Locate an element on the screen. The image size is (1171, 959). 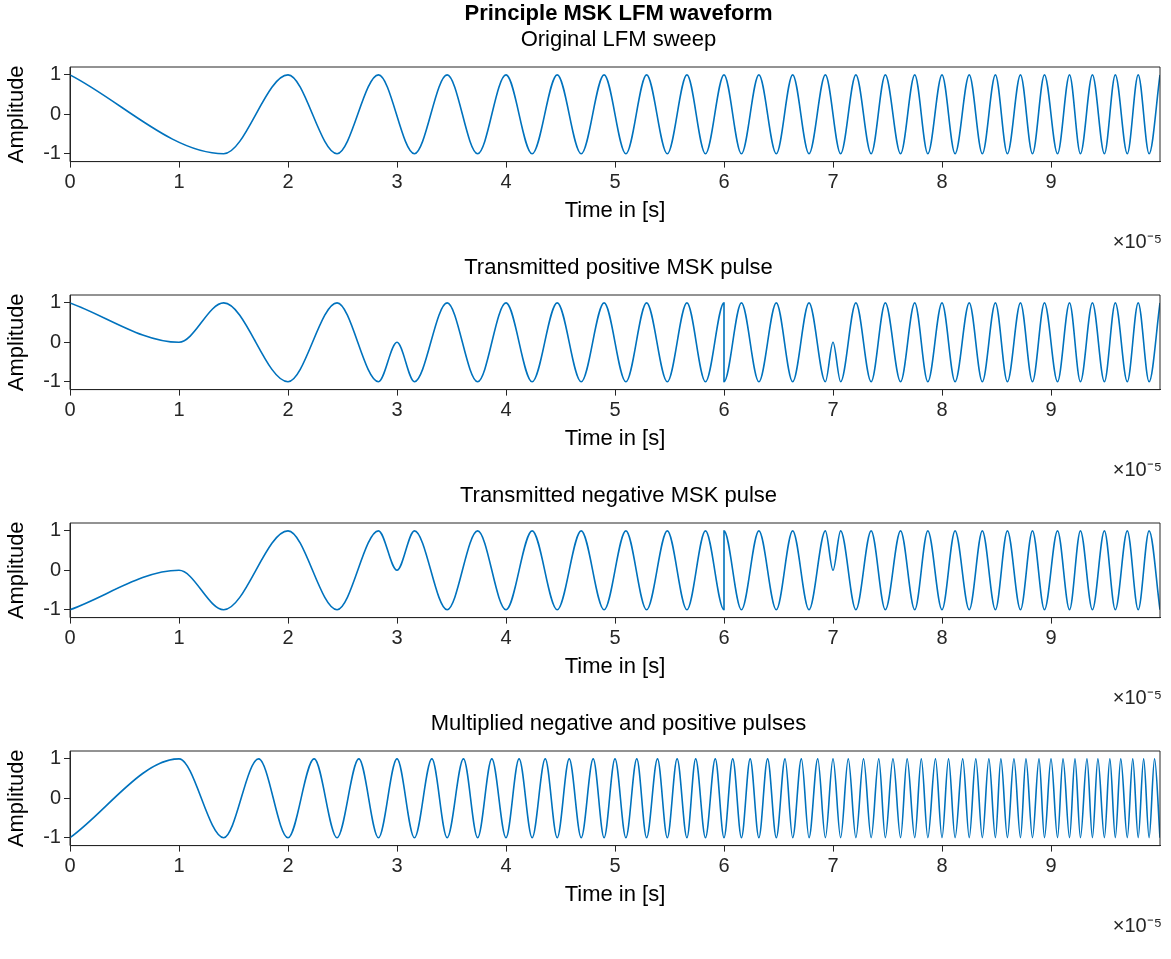
chart-subtitle: Original LFM sweep is located at coordinates (618, 39).